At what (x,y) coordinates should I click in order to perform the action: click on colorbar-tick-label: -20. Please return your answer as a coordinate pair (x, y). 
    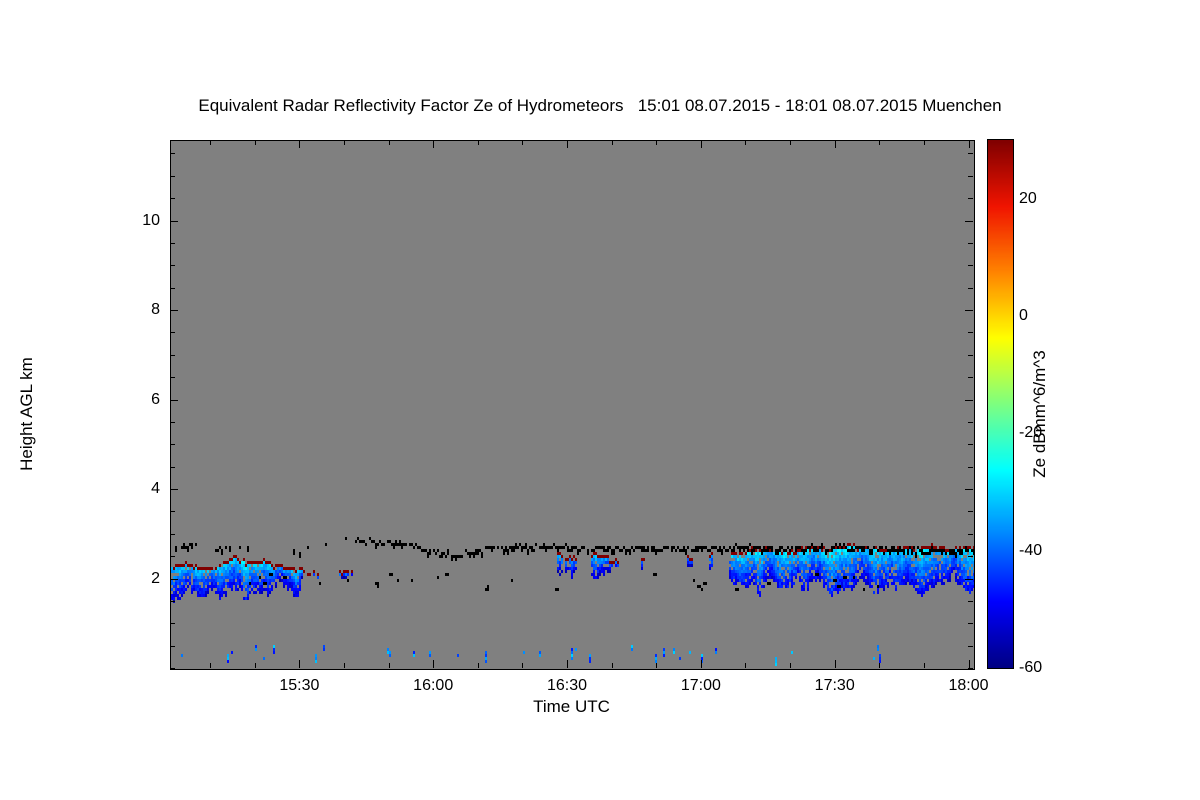
    Looking at the image, I should click on (1031, 433).